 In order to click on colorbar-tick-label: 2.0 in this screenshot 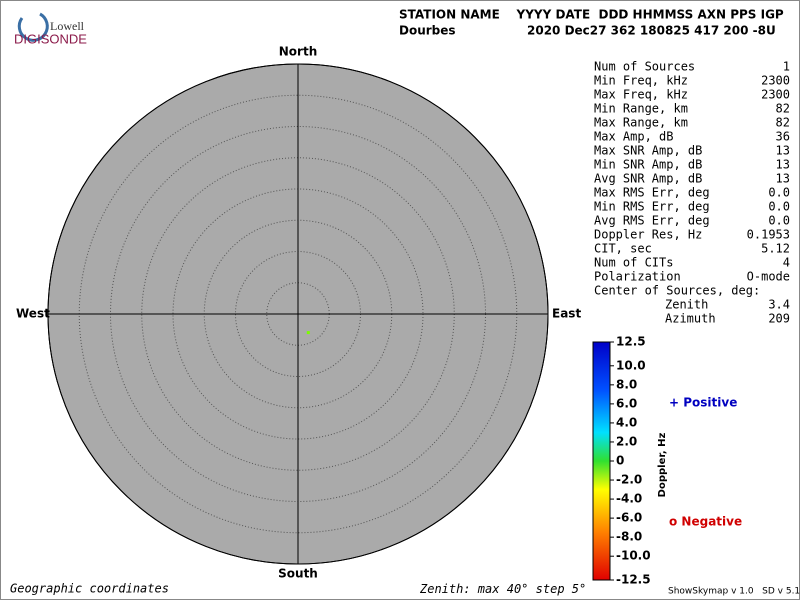, I will do `click(626, 441)`.